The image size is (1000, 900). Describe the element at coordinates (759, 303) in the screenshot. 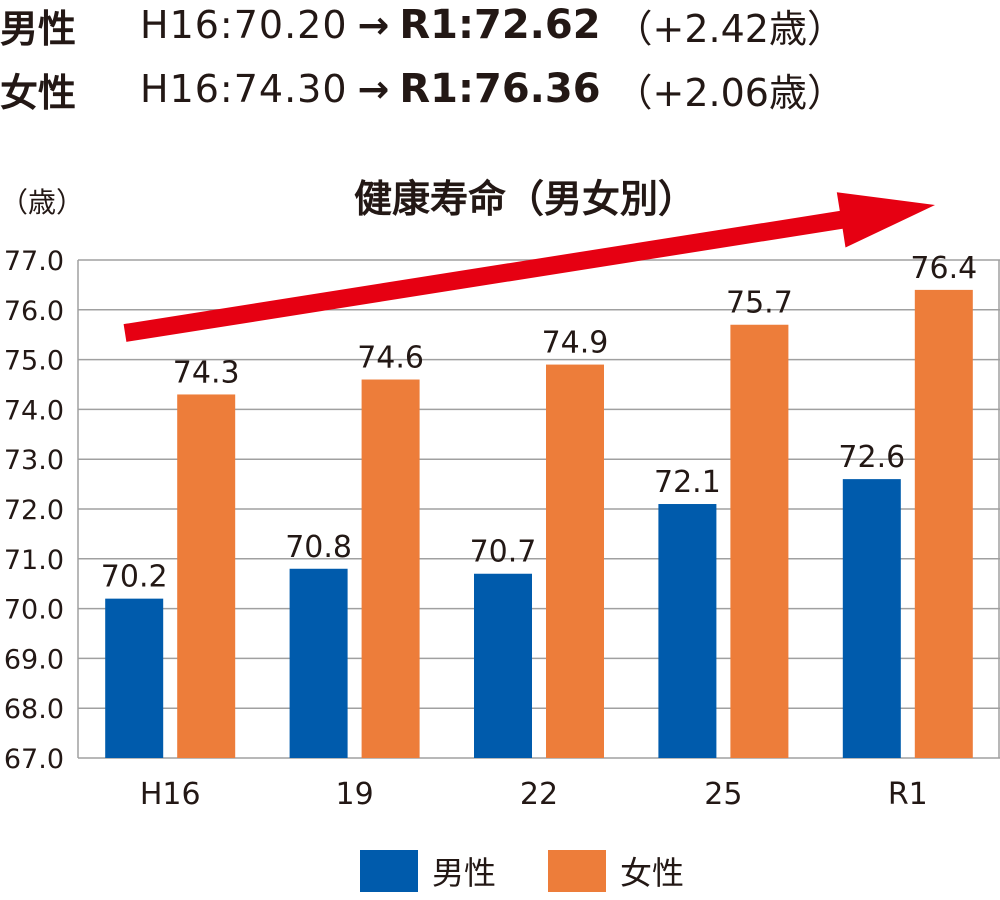

I see `data-label: 75.7` at that location.